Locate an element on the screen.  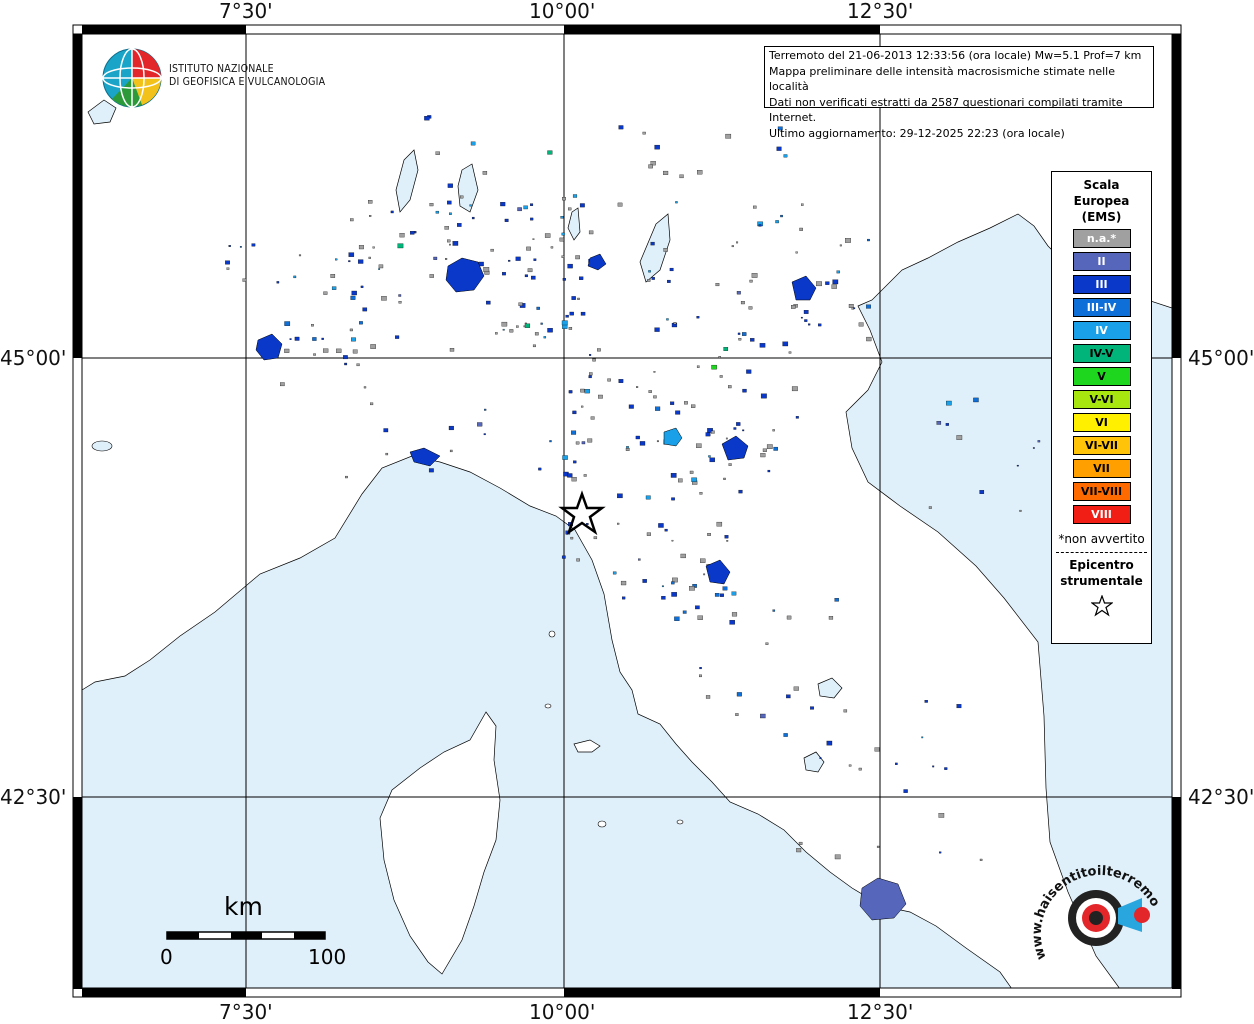
legend-swatch-6: V is located at coordinates (1101, 376).